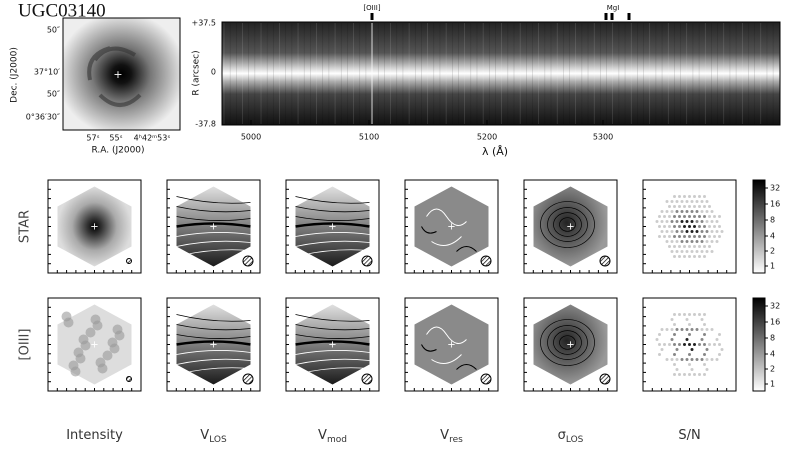 This screenshot has width=789, height=449. Describe the element at coordinates (115, 138) in the screenshot. I see `image-x-tick: 55ˢ` at that location.